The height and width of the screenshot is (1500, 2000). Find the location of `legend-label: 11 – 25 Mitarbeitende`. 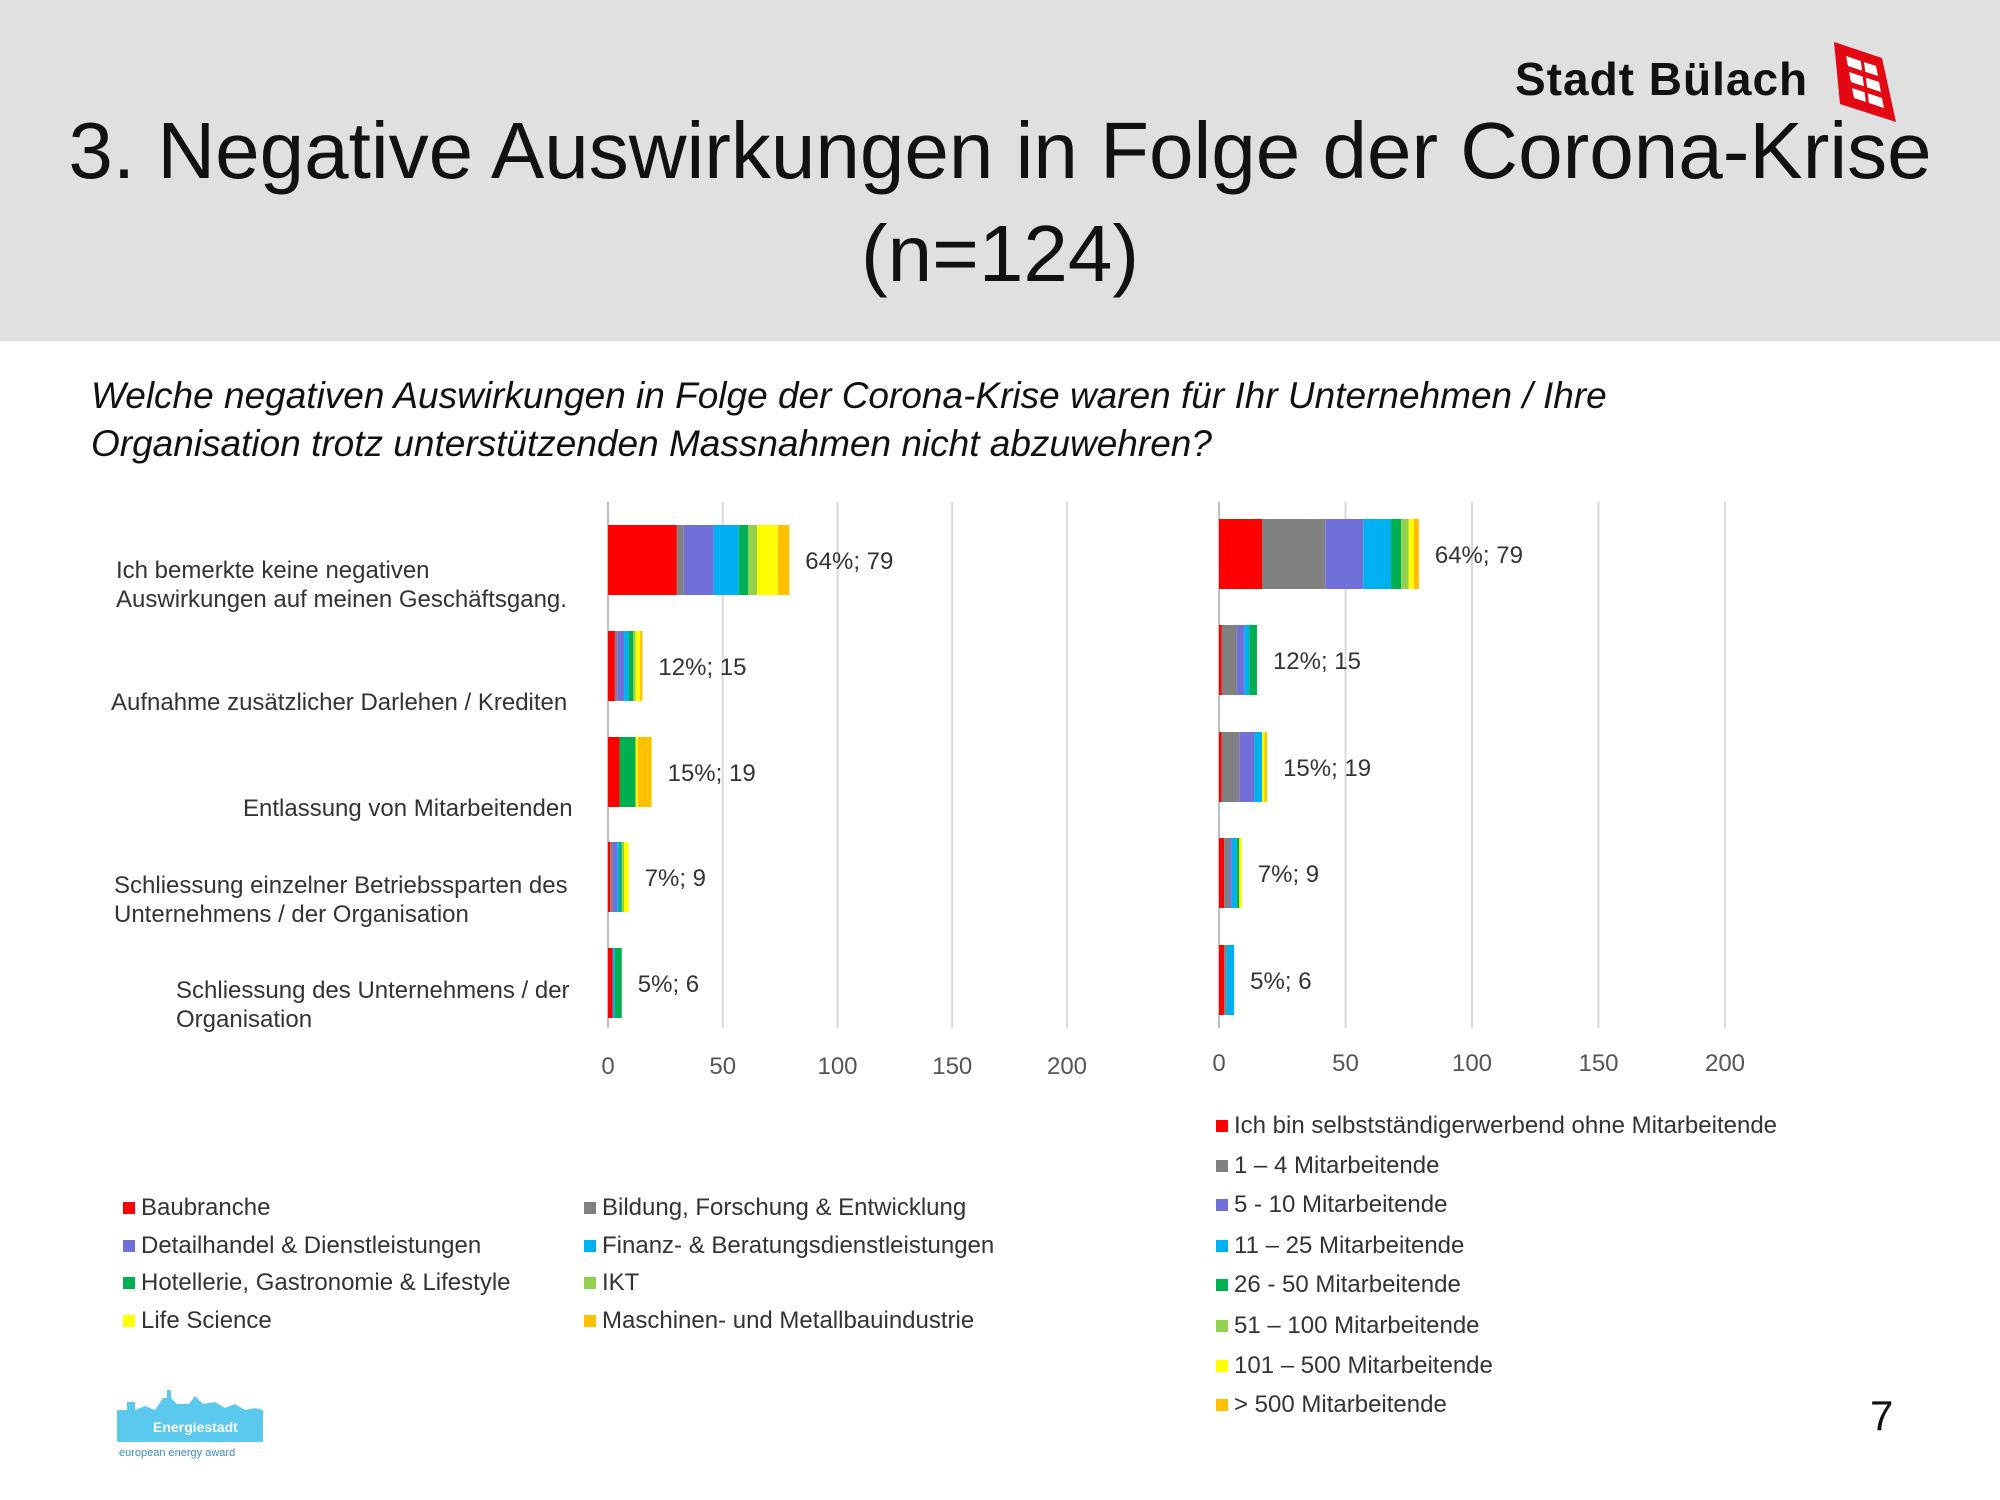

legend-label: 11 – 25 Mitarbeitende is located at coordinates (1349, 1245).